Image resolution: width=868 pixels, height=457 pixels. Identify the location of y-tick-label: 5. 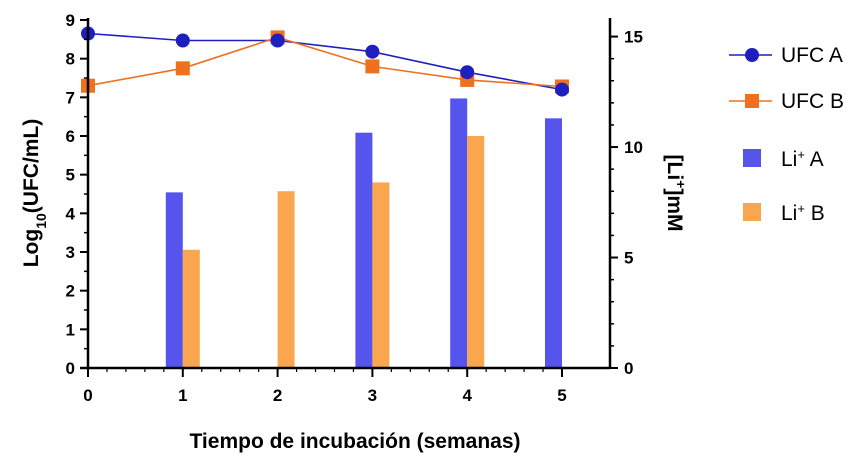
(70, 175).